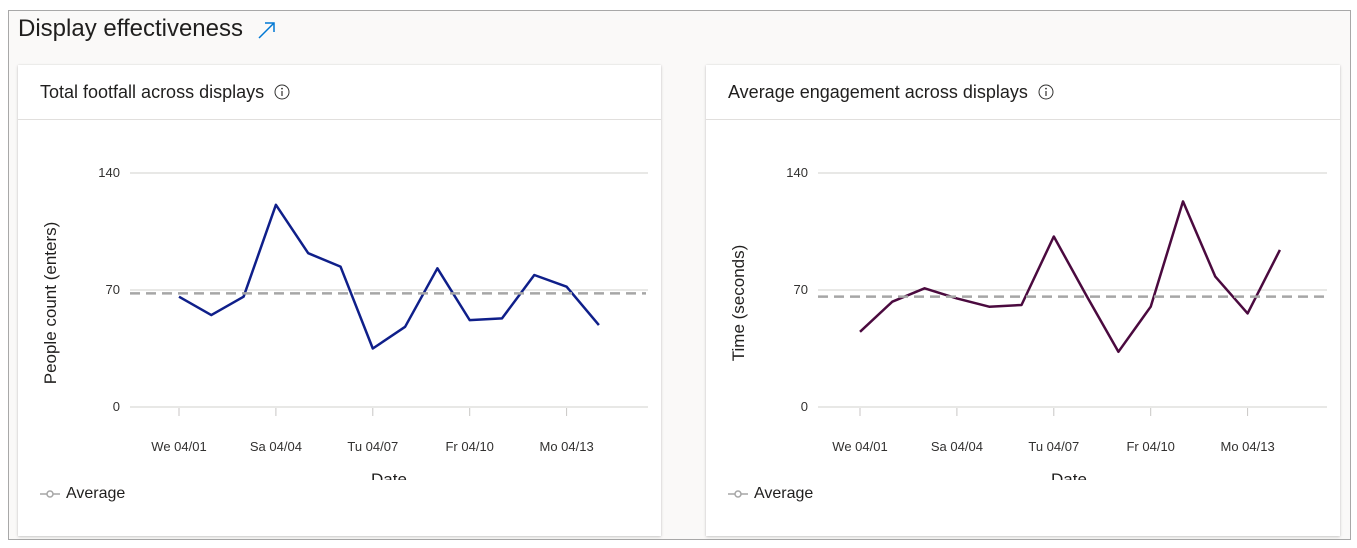 The image size is (1357, 548). What do you see at coordinates (152, 91) in the screenshot?
I see `card-title: Total footfall across displays` at bounding box center [152, 91].